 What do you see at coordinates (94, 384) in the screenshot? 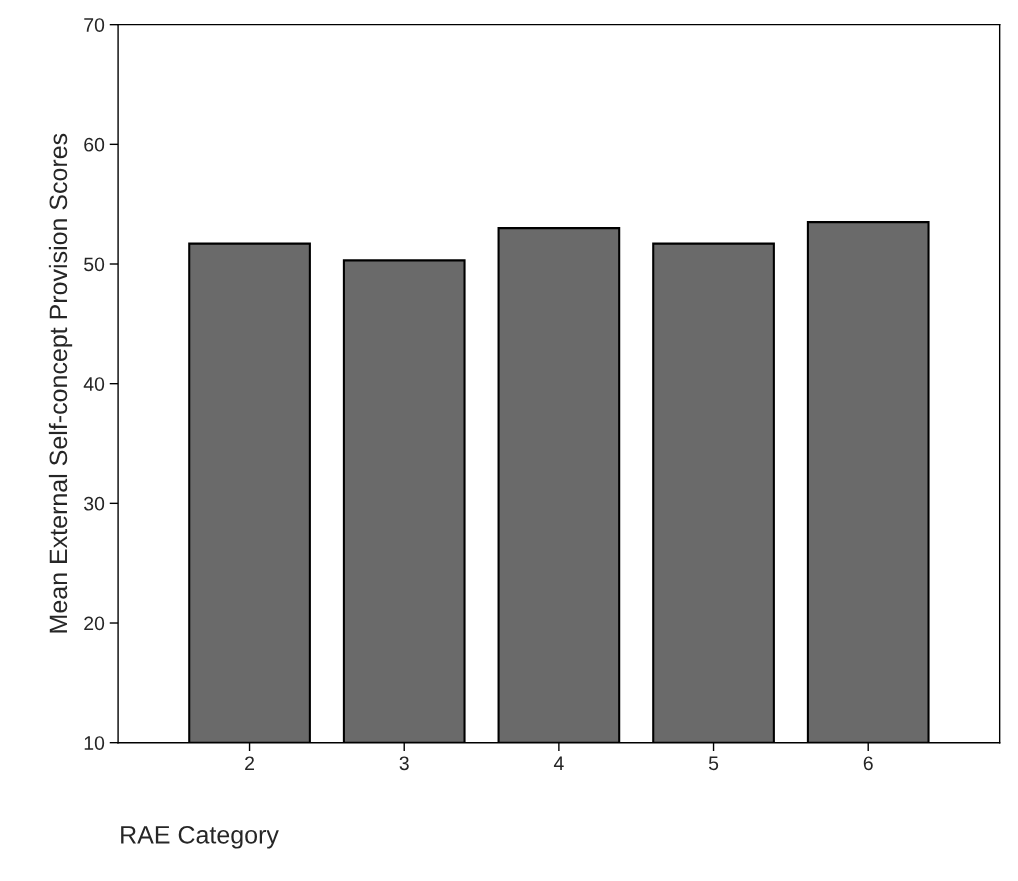
I see `y-tick-label: 40` at bounding box center [94, 384].